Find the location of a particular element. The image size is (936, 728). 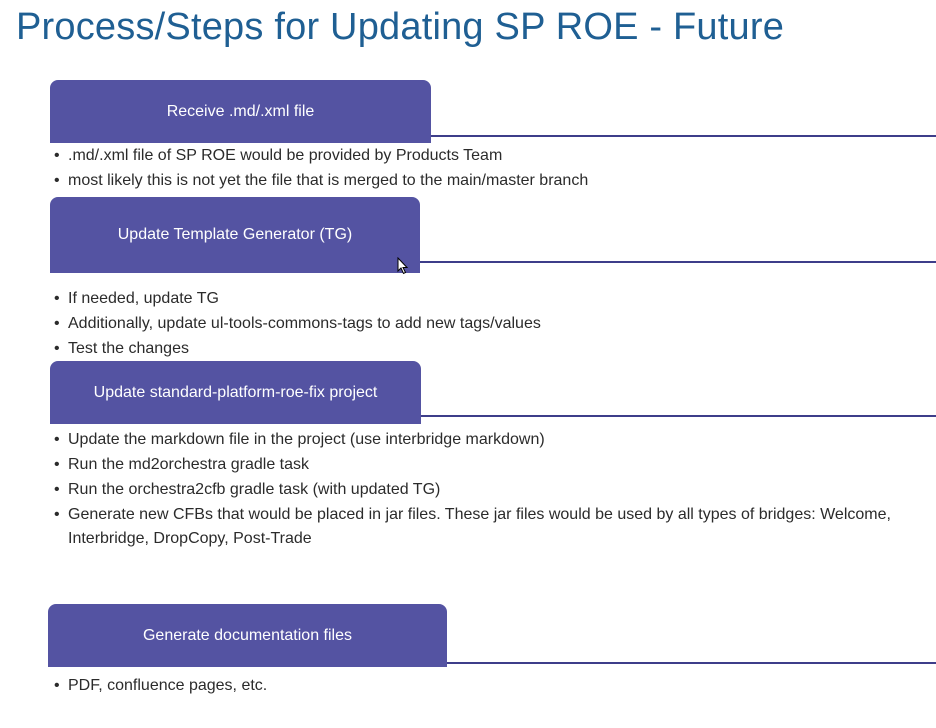

bullet-item: PDF, confluence pages, etc. is located at coordinates (484, 686).